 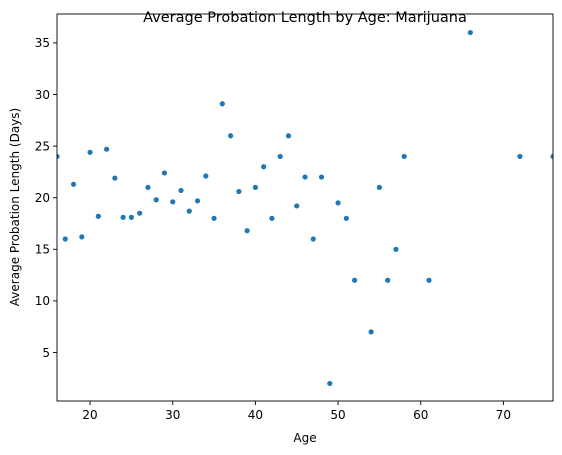 I want to click on x-tick-label: 70, so click(x=503, y=415).